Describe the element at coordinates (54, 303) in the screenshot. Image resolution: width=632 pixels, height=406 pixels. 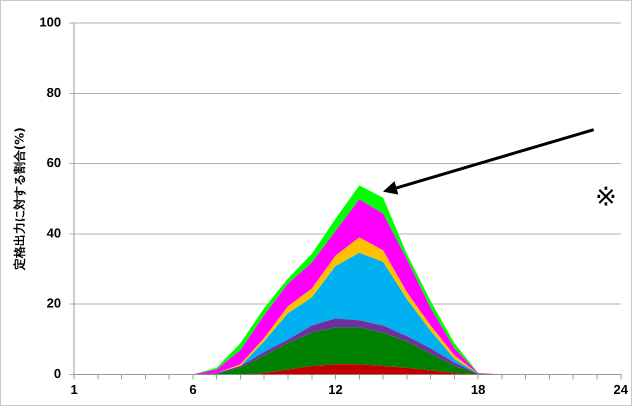
I see `y-tick-label: 20` at that location.